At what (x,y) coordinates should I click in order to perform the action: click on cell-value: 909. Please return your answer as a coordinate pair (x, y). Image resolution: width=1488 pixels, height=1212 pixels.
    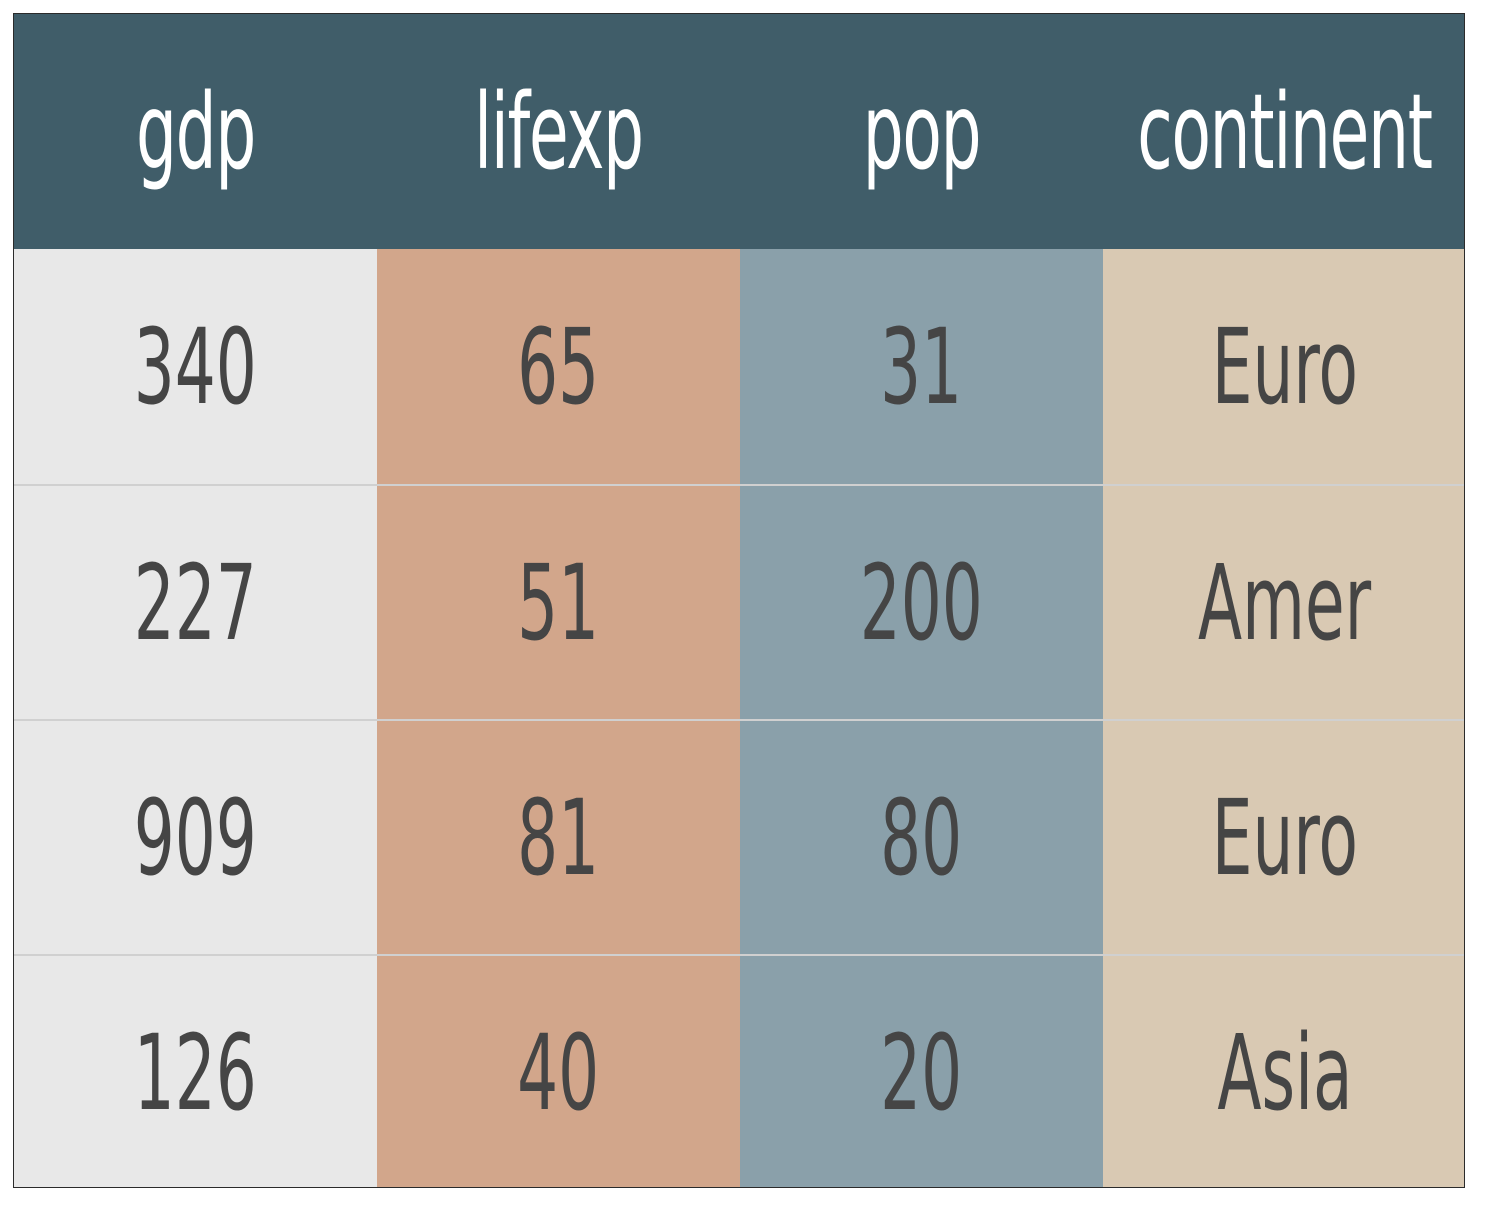
    Looking at the image, I should click on (195, 837).